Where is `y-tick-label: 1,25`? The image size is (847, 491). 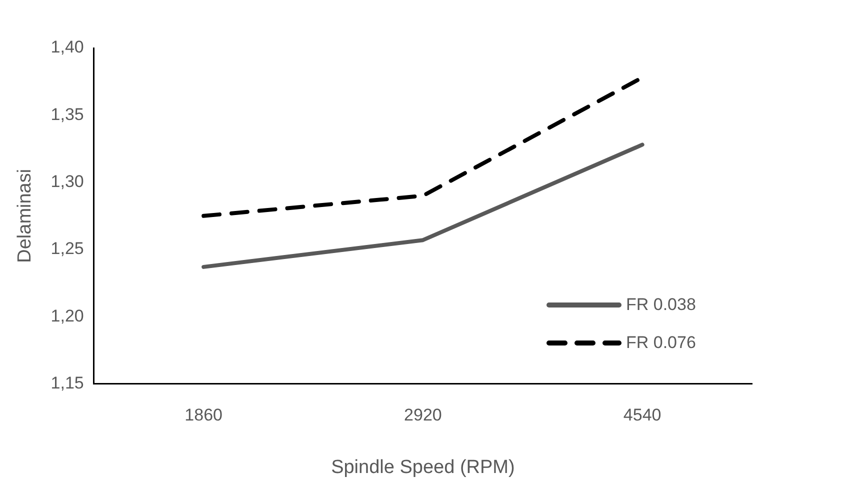
y-tick-label: 1,25 is located at coordinates (67, 248).